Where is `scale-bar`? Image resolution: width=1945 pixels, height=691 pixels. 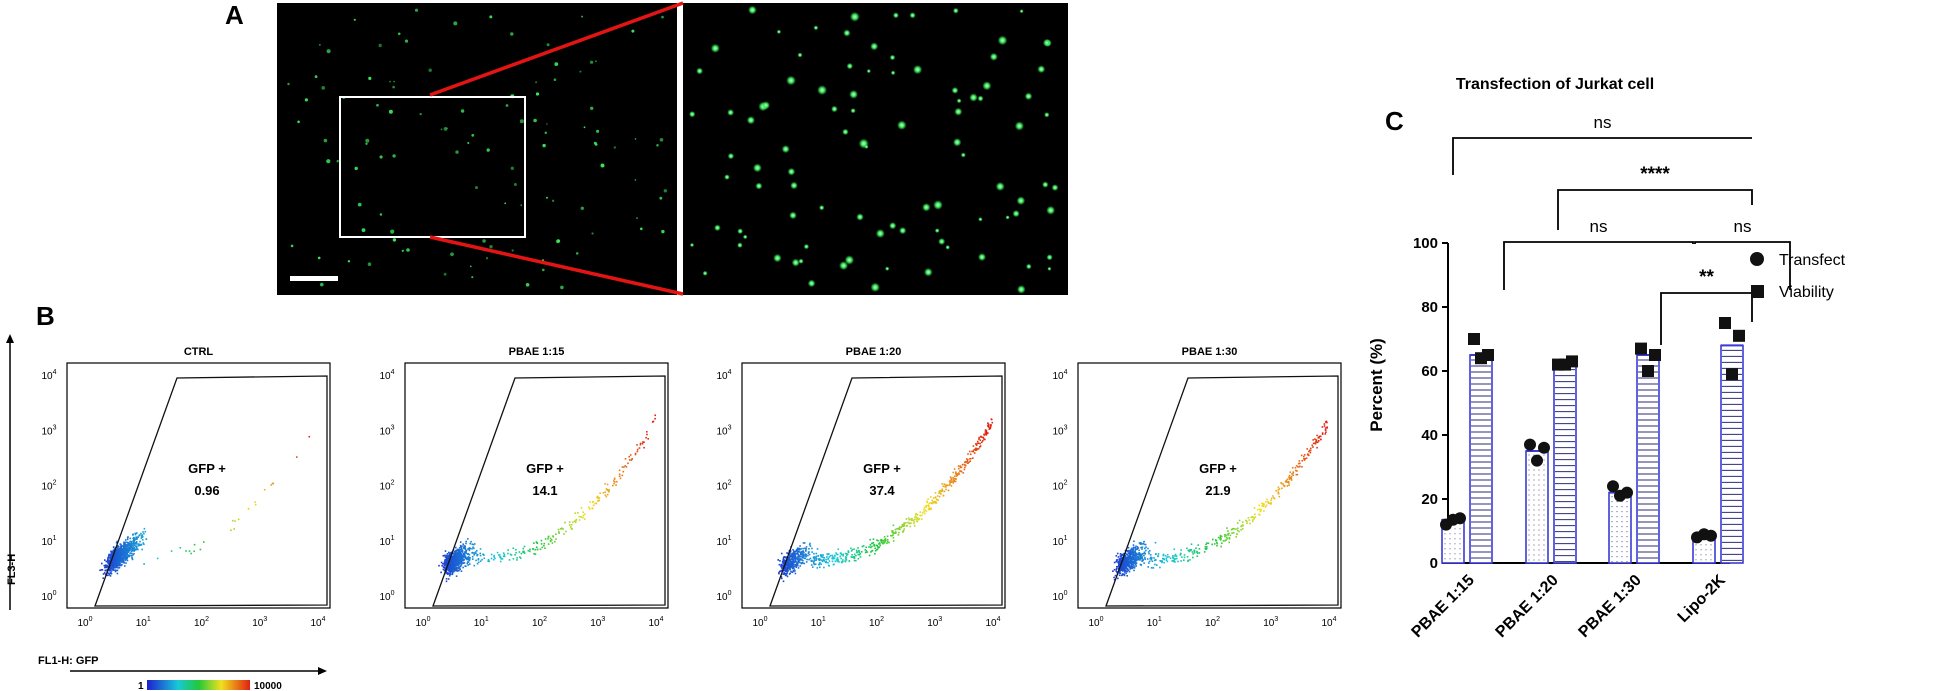 scale-bar is located at coordinates (314, 278).